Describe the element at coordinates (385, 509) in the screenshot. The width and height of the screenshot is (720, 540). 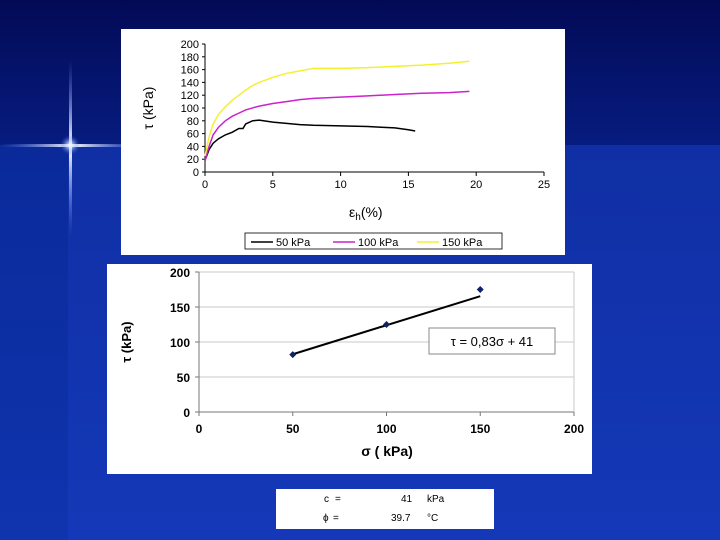
I see `parameters-table: c = 41 kPa ϕ = 39.7 °C` at that location.